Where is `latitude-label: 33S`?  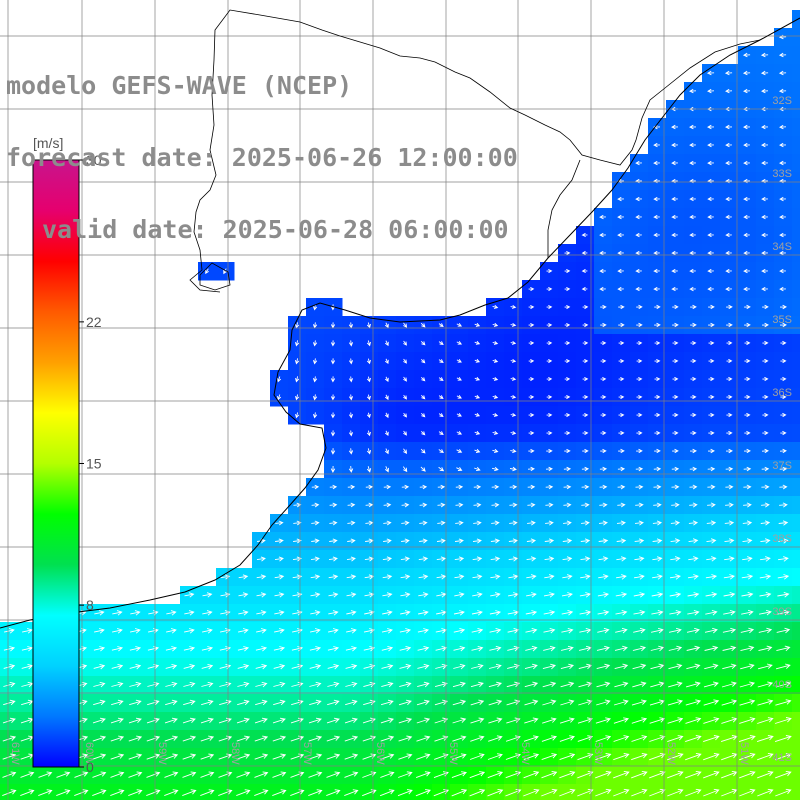 latitude-label: 33S is located at coordinates (782, 174).